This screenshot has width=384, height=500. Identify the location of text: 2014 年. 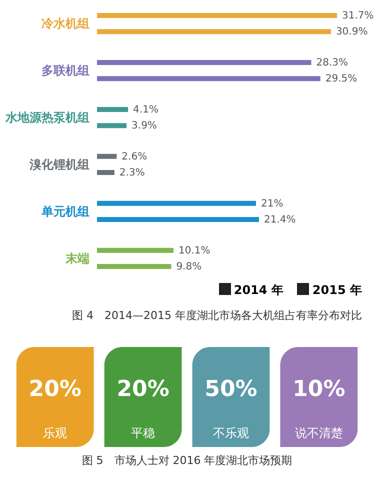
(258, 290).